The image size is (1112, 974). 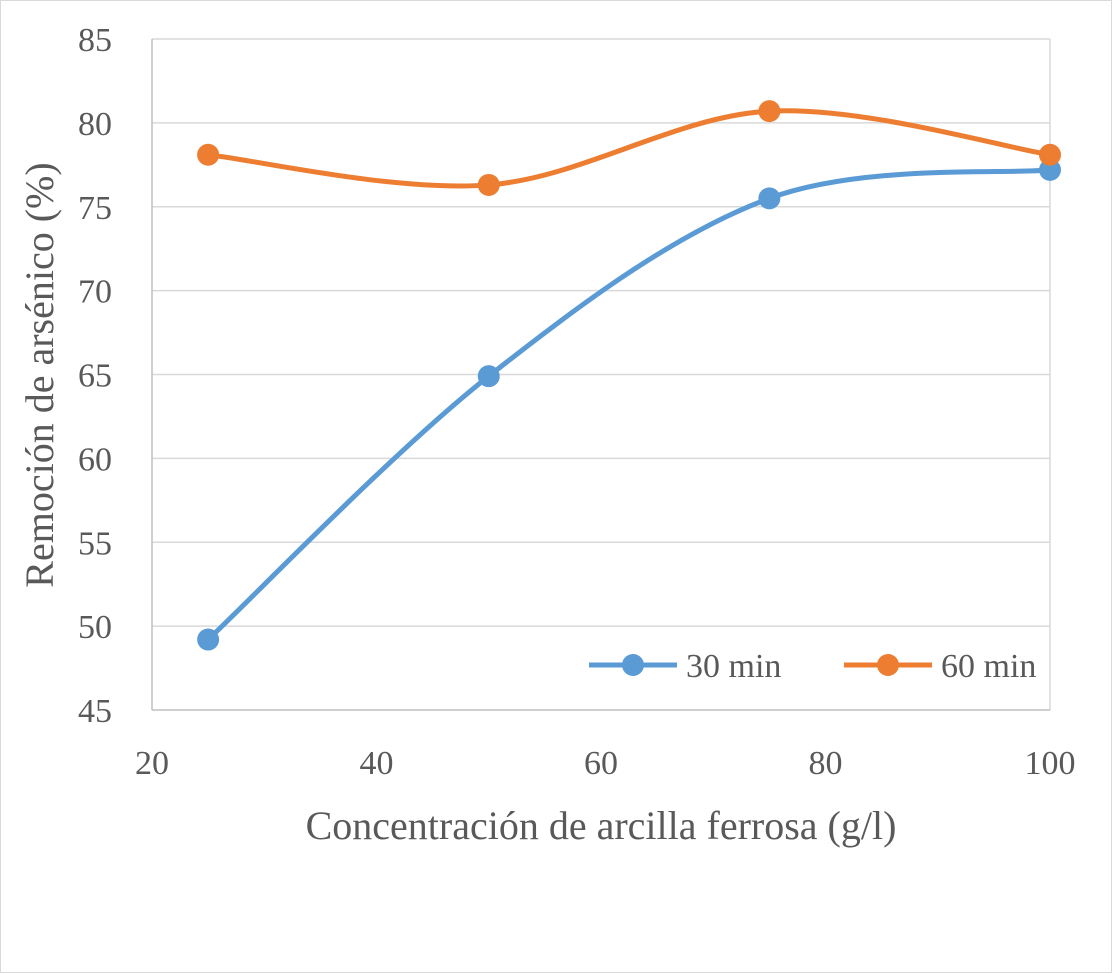 I want to click on y-tick-label: 80, so click(x=95, y=124).